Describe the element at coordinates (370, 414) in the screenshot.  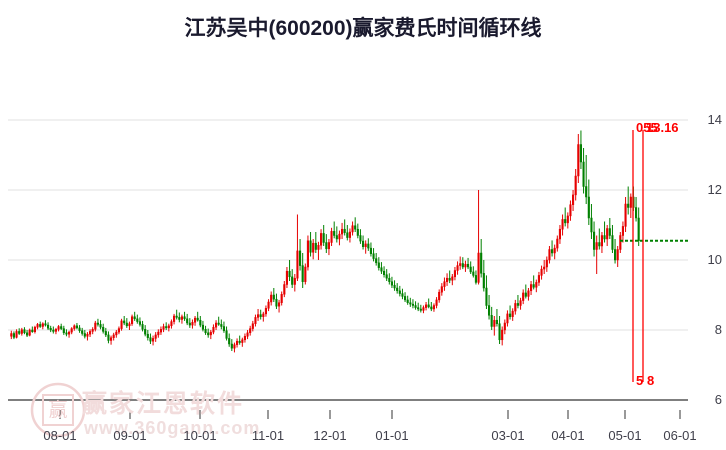
I see `x-tick-marks` at that location.